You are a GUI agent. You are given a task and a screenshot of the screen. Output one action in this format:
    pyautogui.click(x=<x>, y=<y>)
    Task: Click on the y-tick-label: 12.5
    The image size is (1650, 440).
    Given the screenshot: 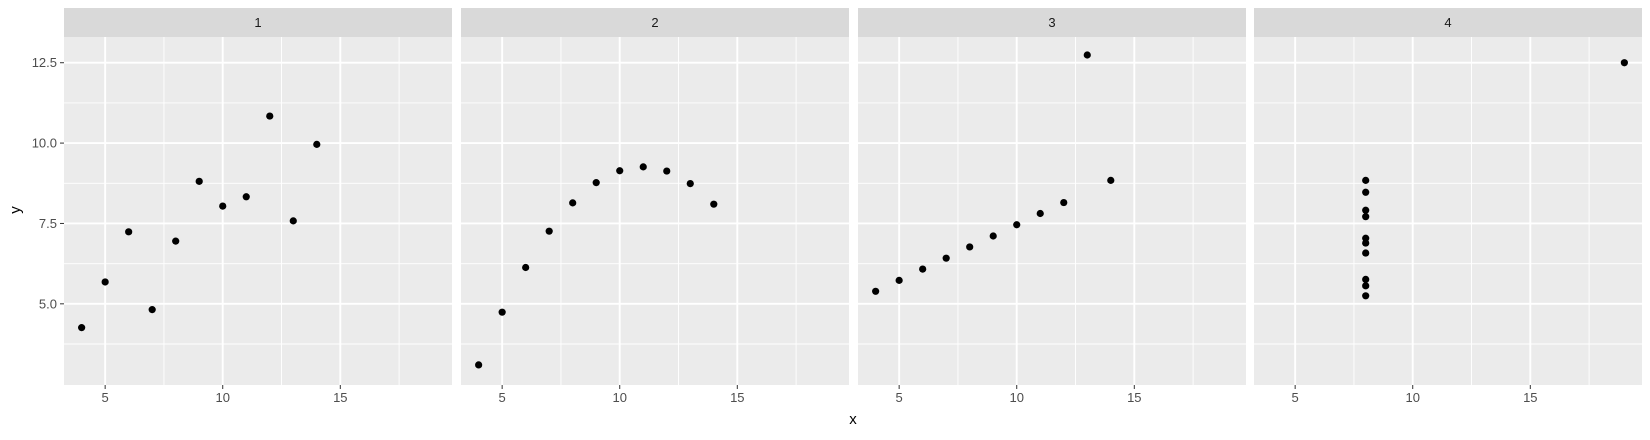 What is the action you would take?
    pyautogui.click(x=44, y=62)
    